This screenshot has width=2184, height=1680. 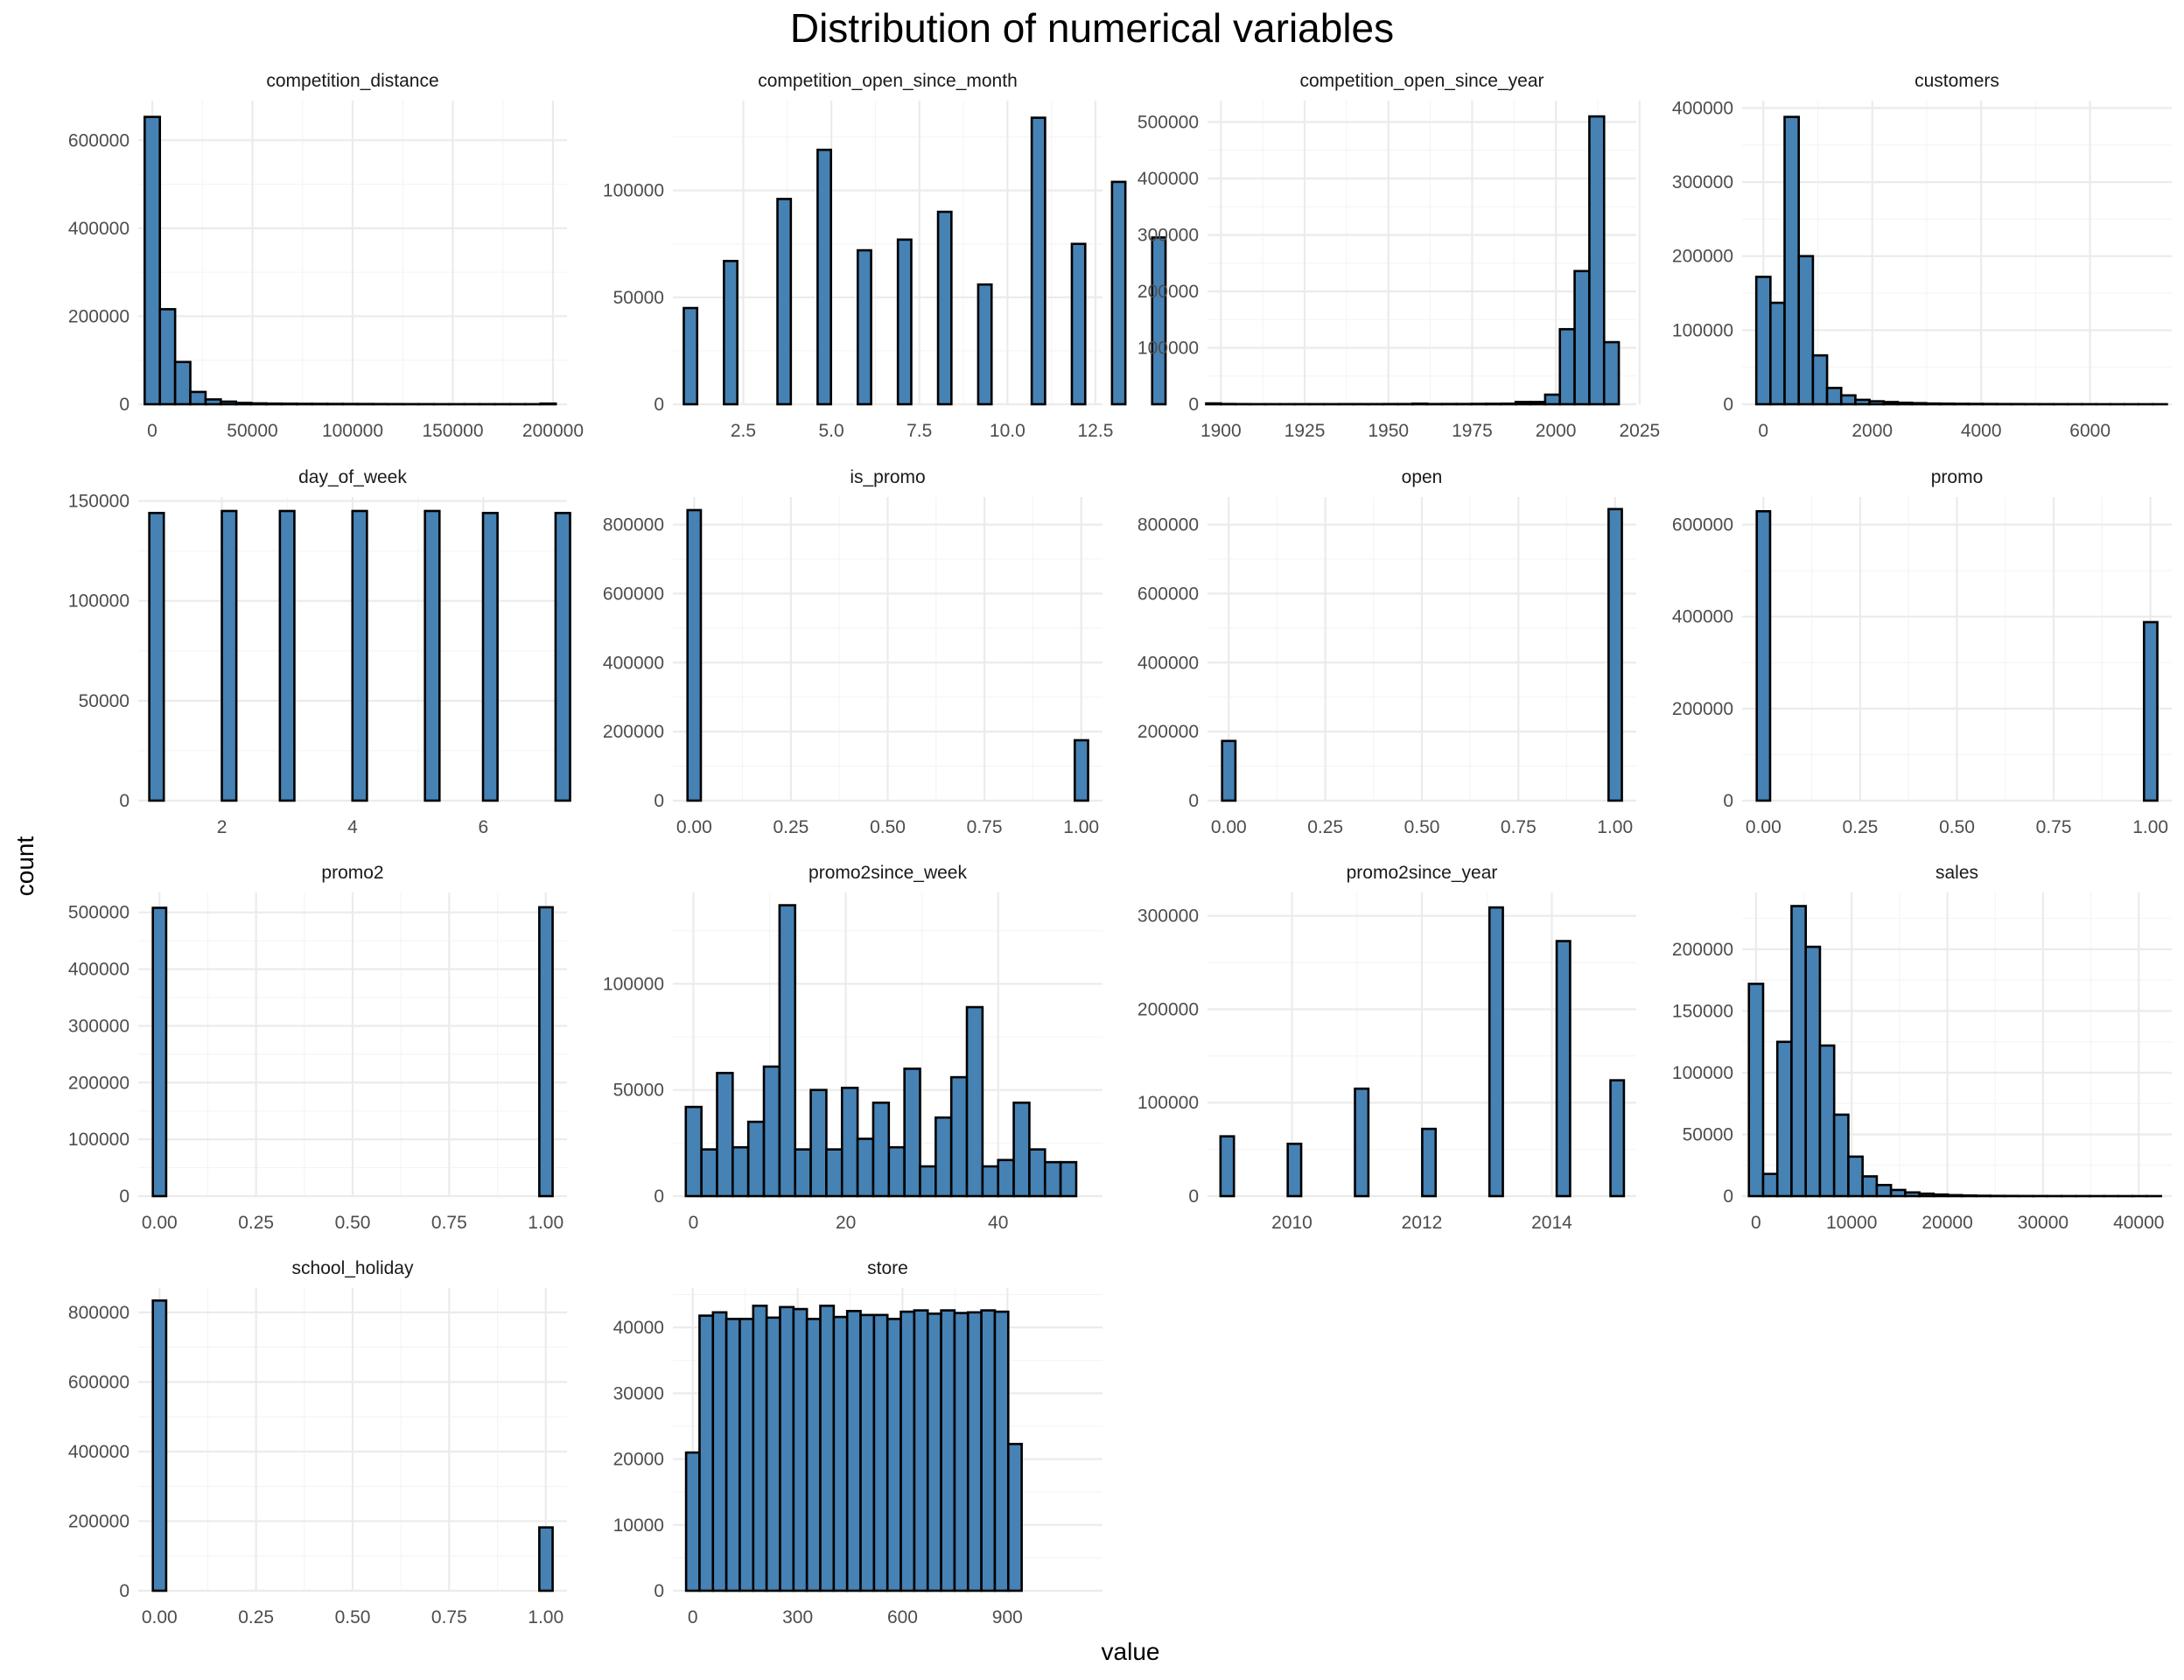 What do you see at coordinates (1168, 123) in the screenshot?
I see `y-tick-label: 500000` at bounding box center [1168, 123].